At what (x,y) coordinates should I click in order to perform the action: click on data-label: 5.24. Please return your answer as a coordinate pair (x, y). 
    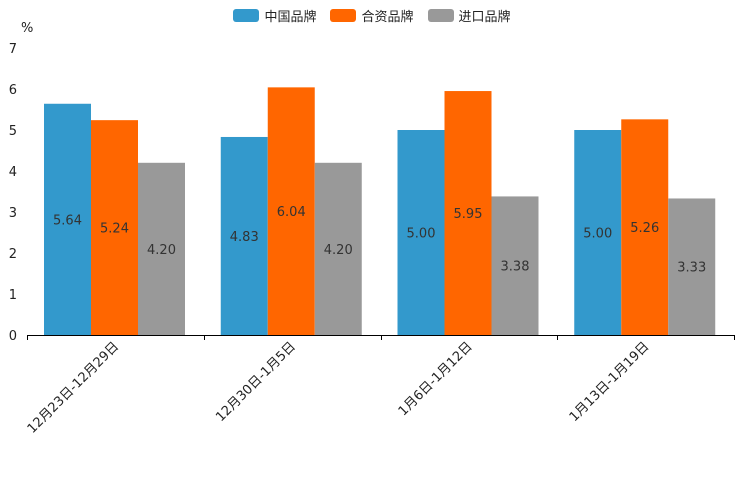
    Looking at the image, I should click on (114, 229).